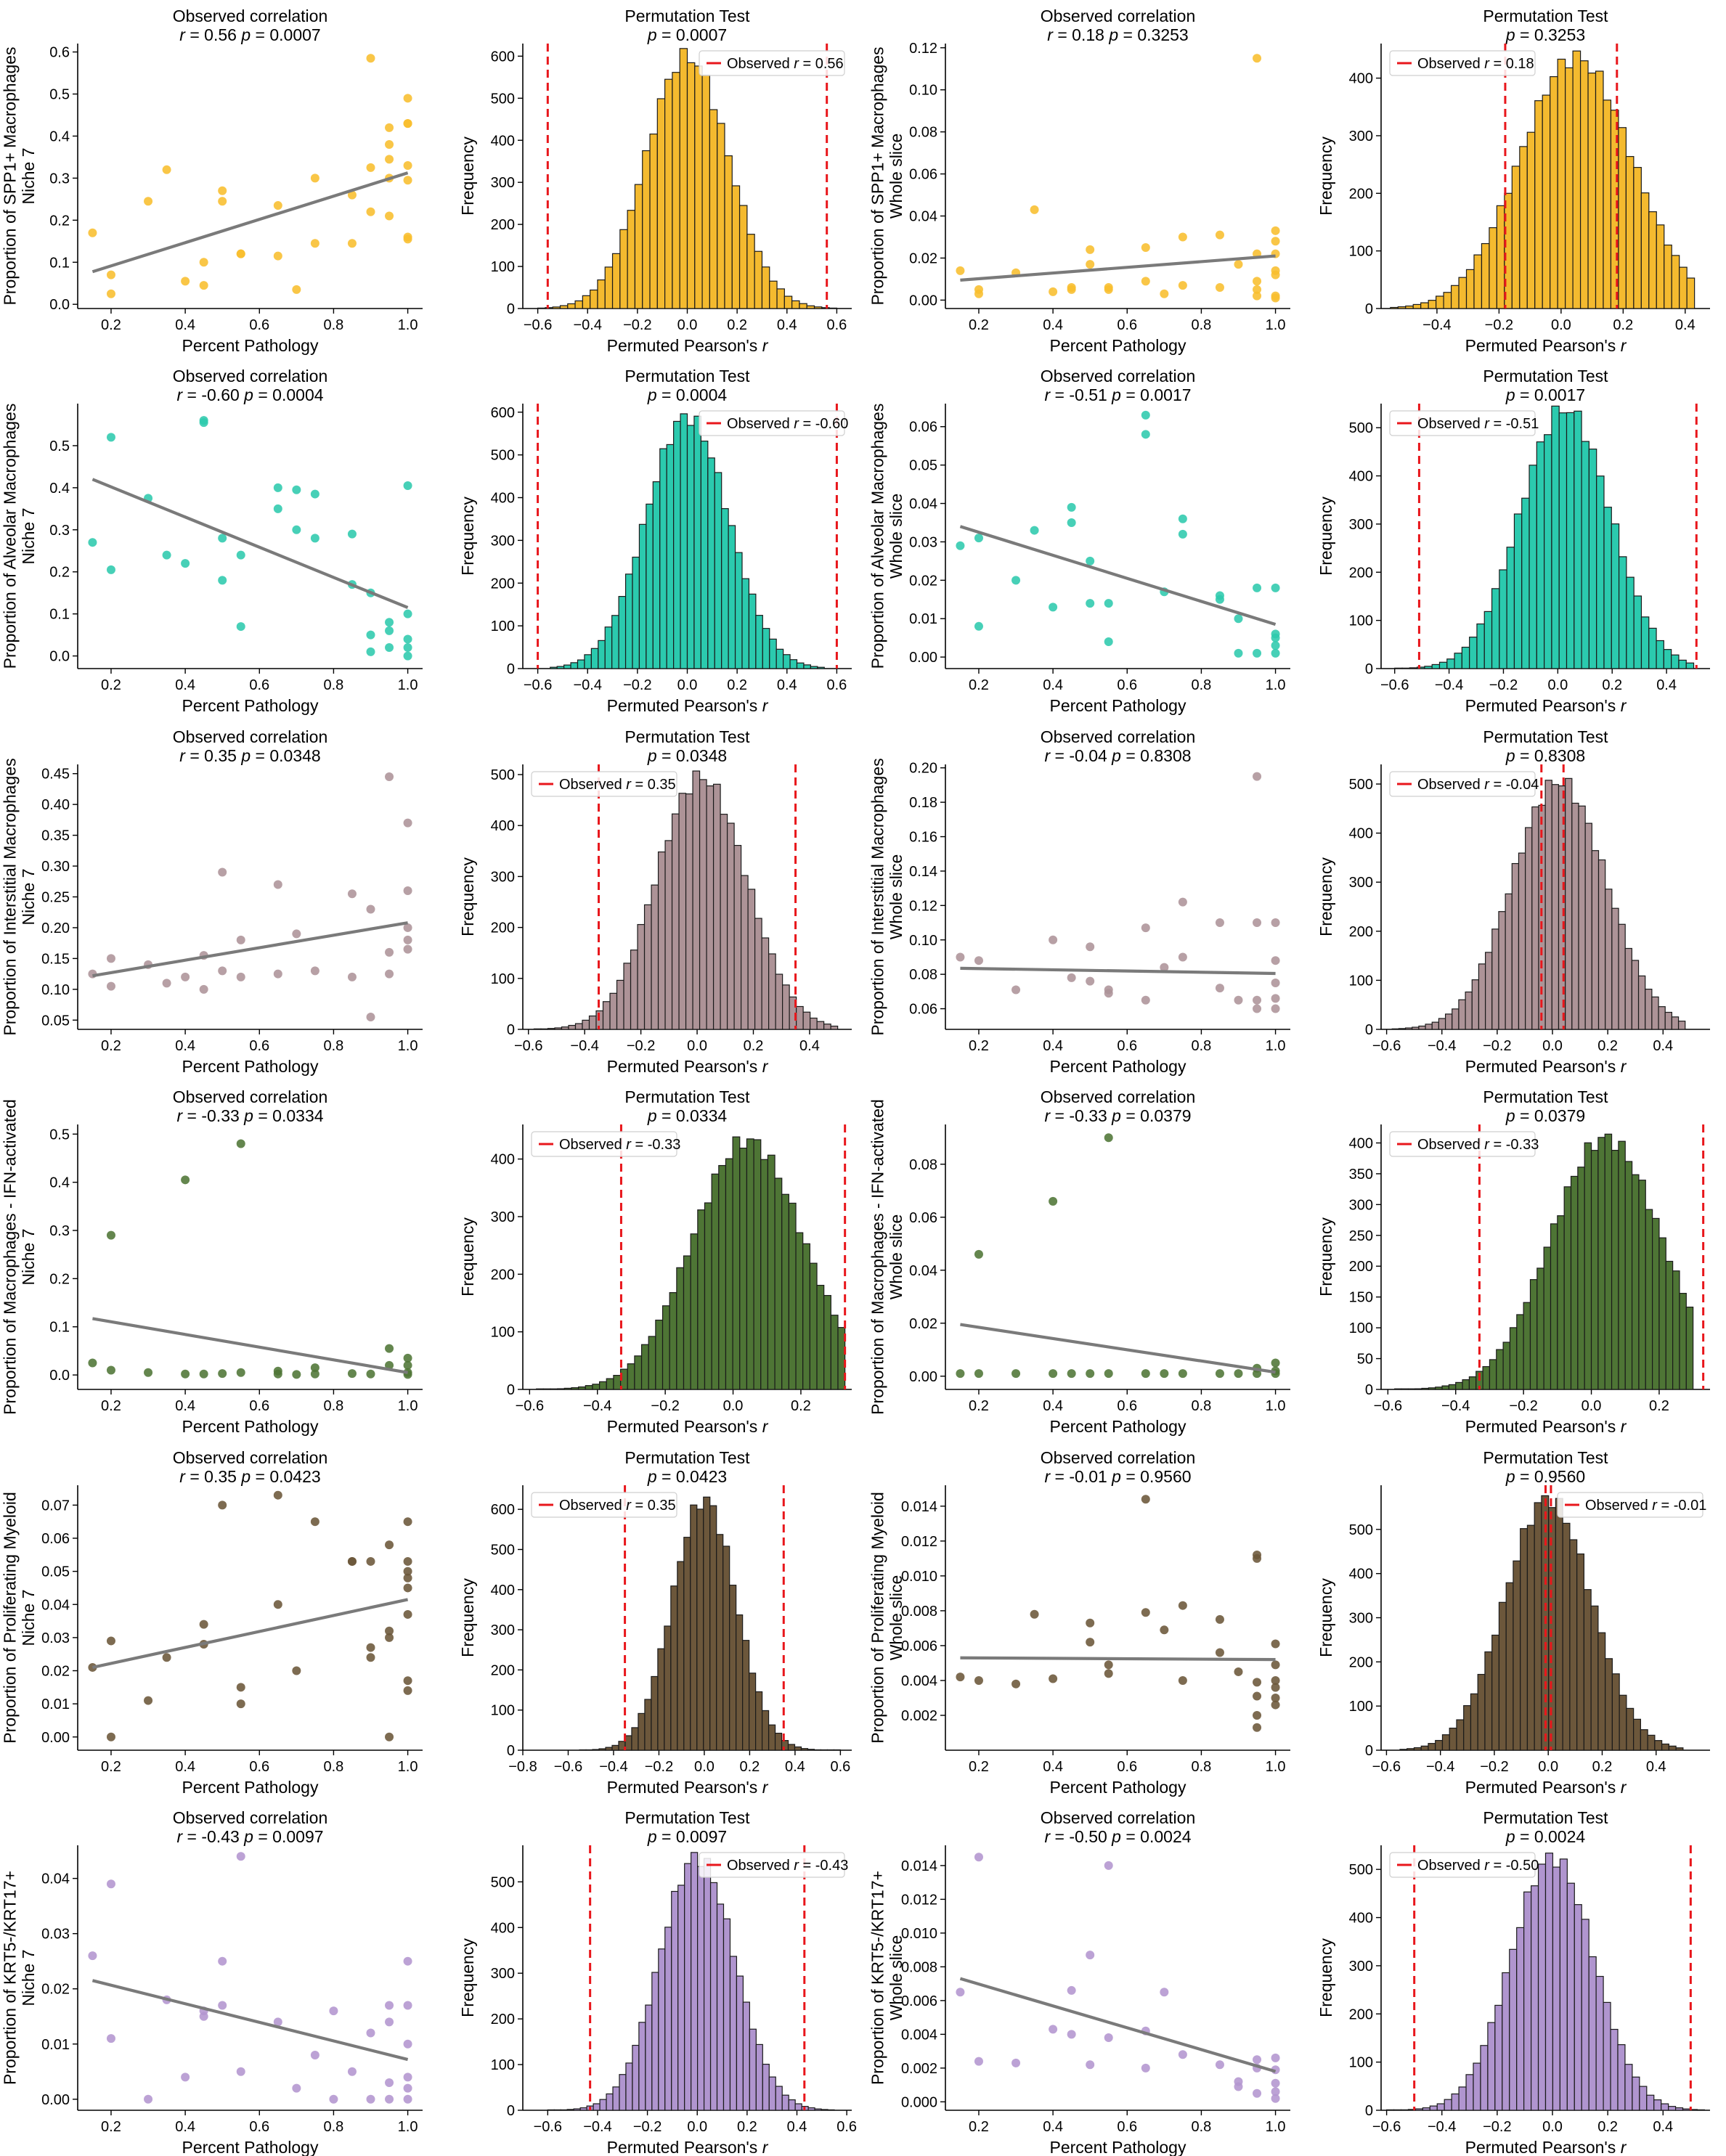 The width and height of the screenshot is (1726, 2156). Describe the element at coordinates (1545, 756) in the screenshot. I see `perm-stats: p = 0.8308` at that location.